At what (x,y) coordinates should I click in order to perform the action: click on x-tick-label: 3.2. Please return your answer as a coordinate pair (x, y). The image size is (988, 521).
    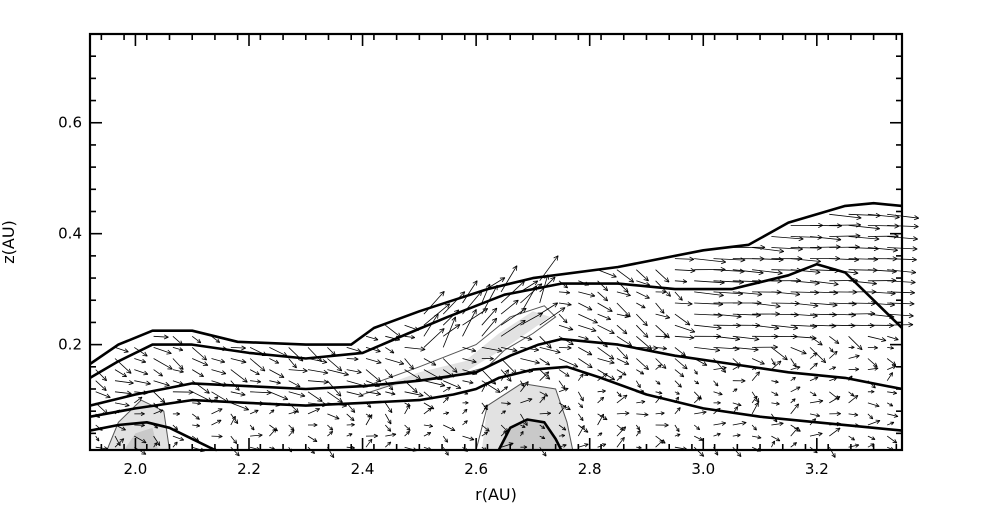
    Looking at the image, I should click on (817, 469).